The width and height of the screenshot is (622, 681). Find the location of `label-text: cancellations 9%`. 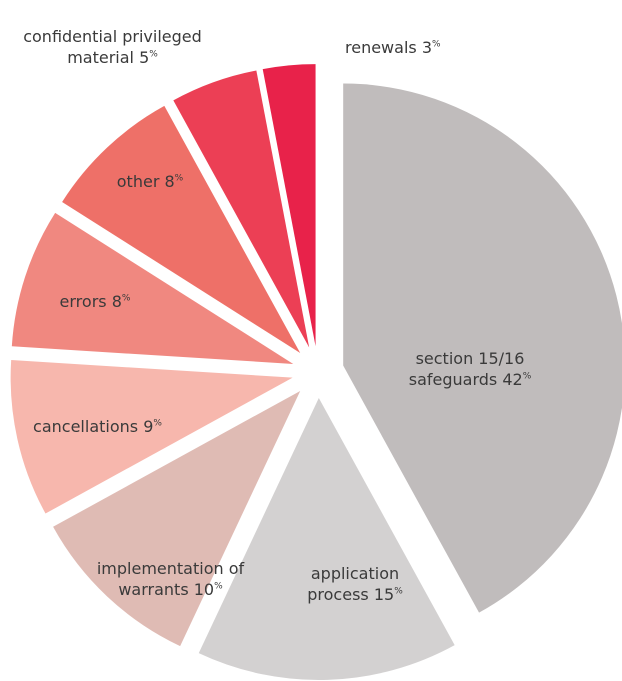

label-text: cancellations 9% is located at coordinates (97, 427).